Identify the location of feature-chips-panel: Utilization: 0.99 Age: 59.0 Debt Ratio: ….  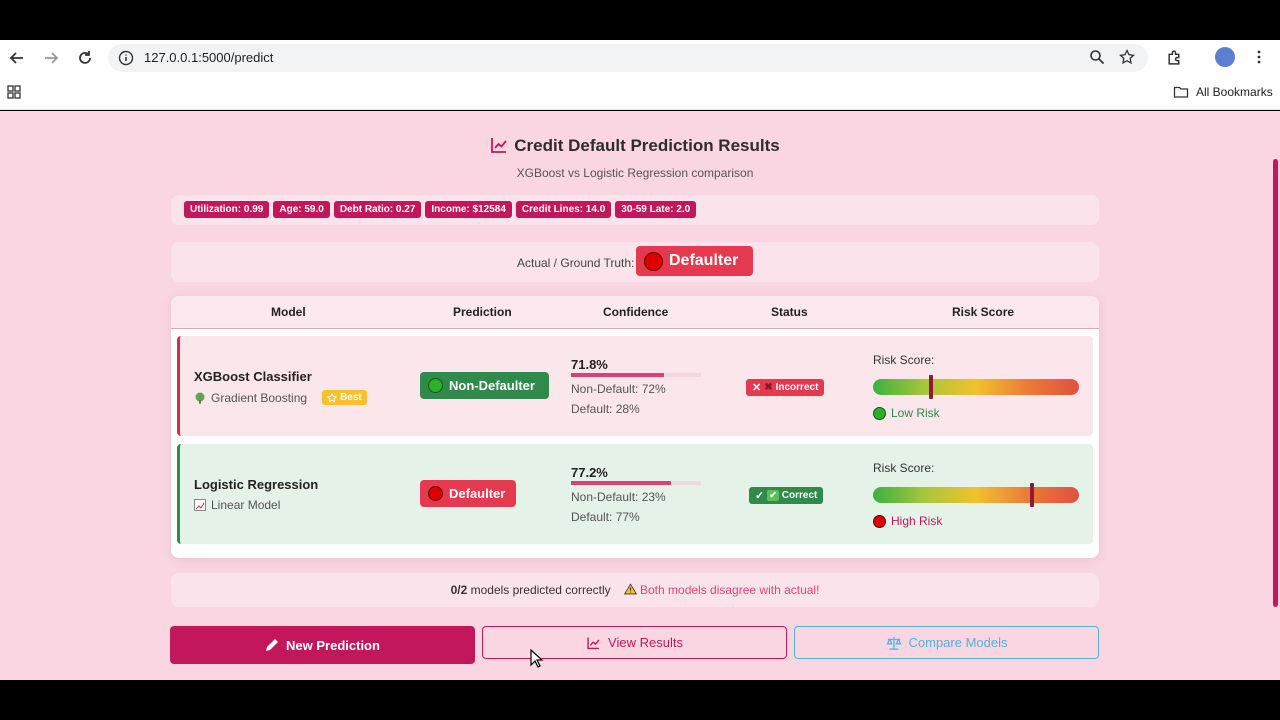
(635, 210).